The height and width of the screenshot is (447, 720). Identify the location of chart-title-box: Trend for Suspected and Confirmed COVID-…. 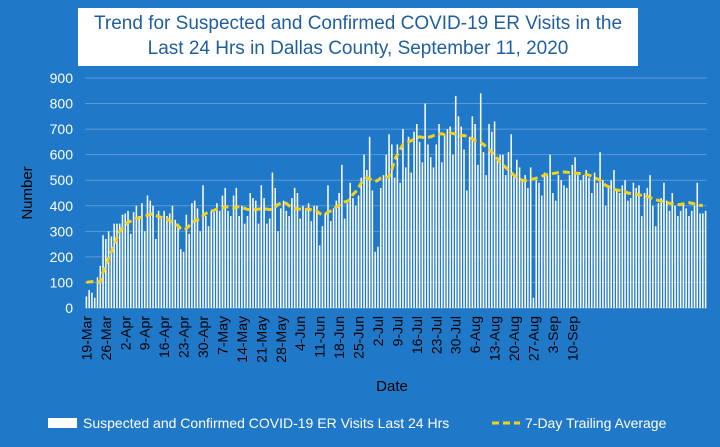
(358, 37).